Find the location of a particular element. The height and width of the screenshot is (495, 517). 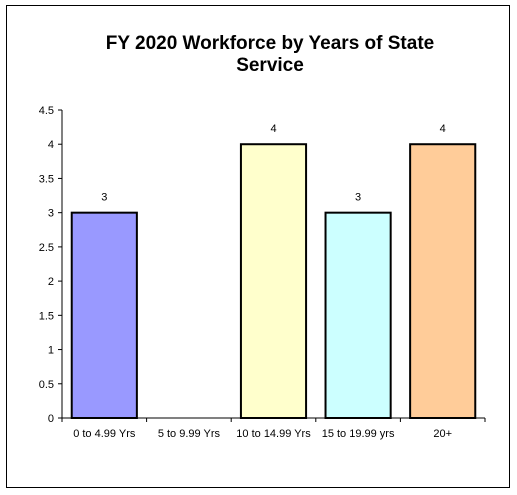

y-tick-label: 3.5 is located at coordinates (46, 179).